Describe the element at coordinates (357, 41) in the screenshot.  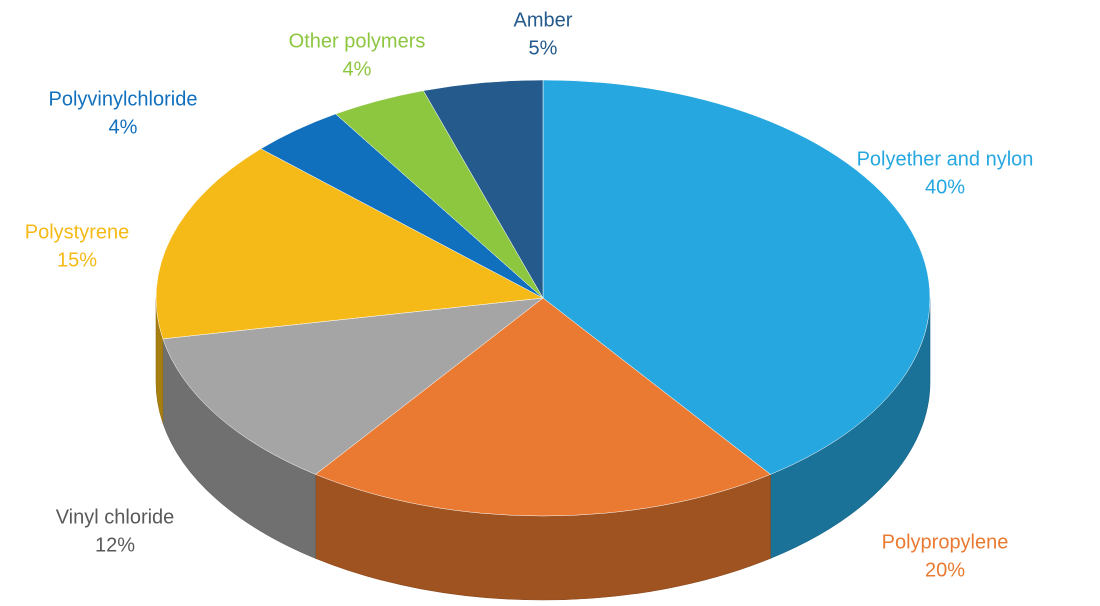
I see `data-label-name: Other polymers` at that location.